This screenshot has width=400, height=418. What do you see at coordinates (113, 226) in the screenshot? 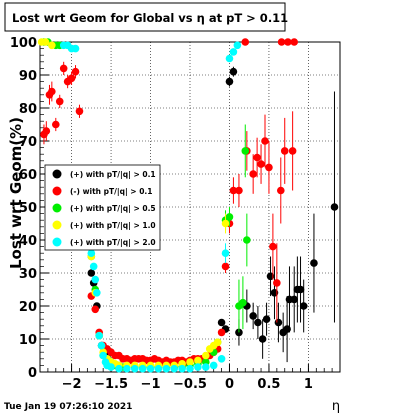
I see `legend-entry: (+) with pT/|q| > 1.0` at bounding box center [113, 226].